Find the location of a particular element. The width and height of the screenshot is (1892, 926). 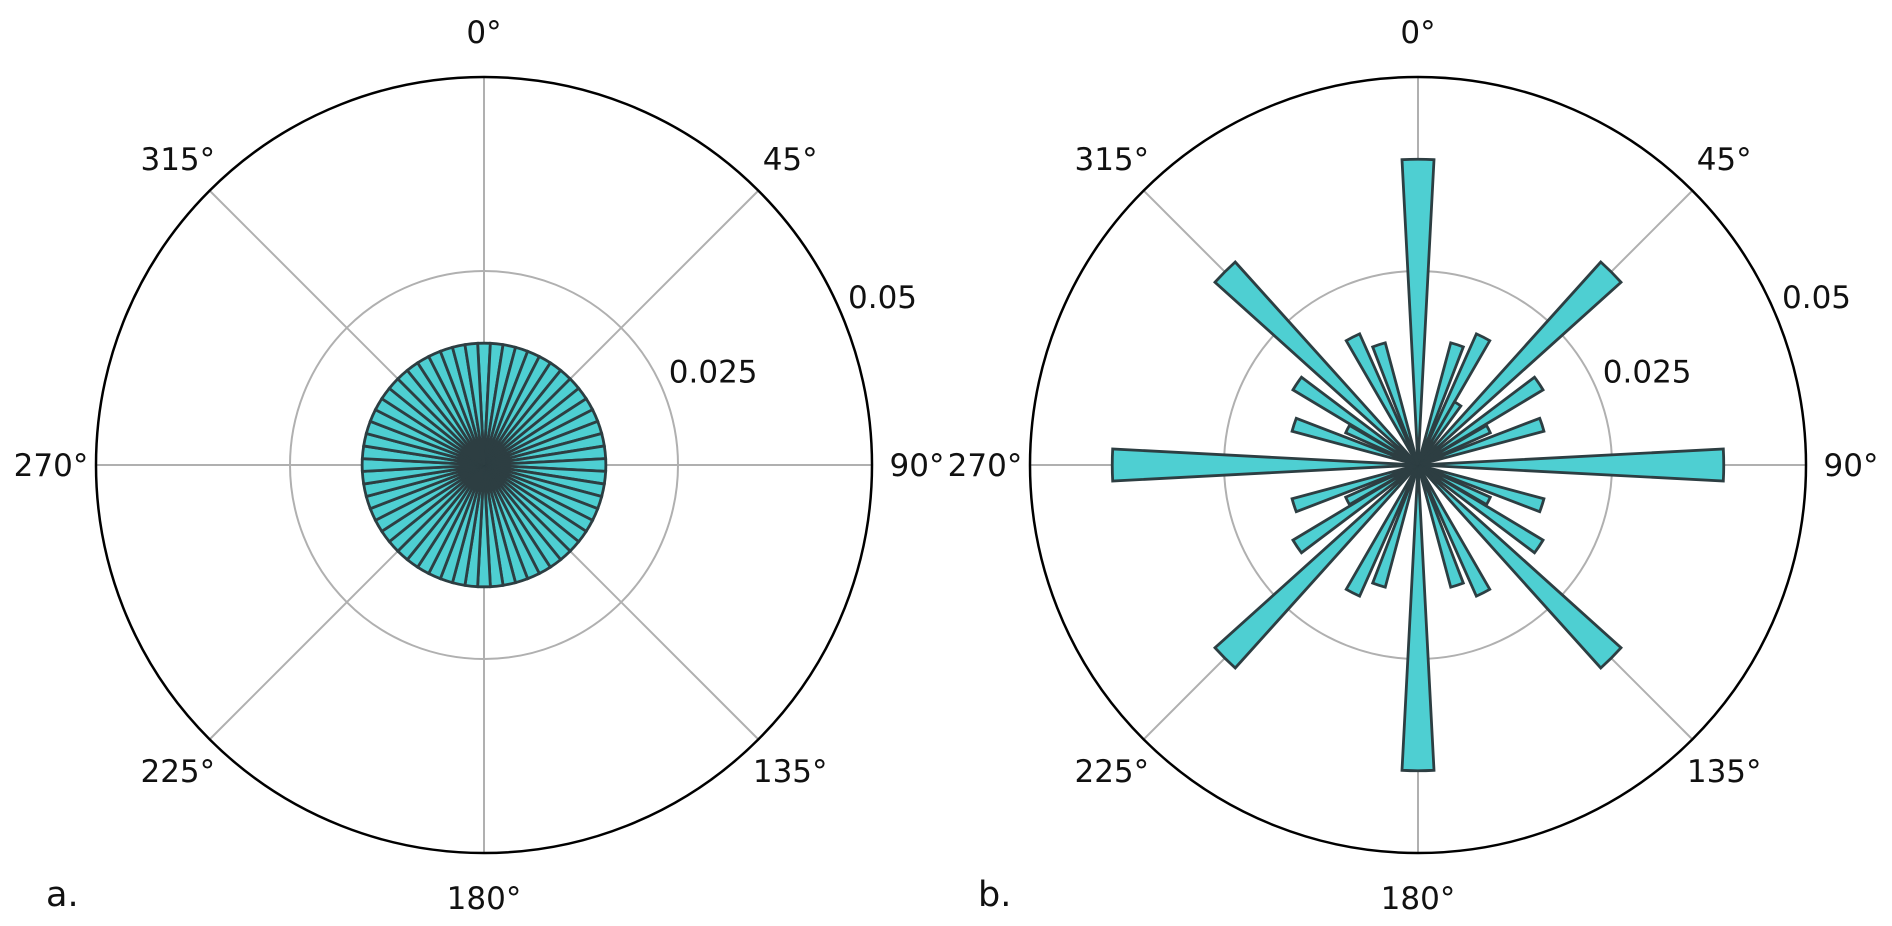

bars is located at coordinates (484, 465).